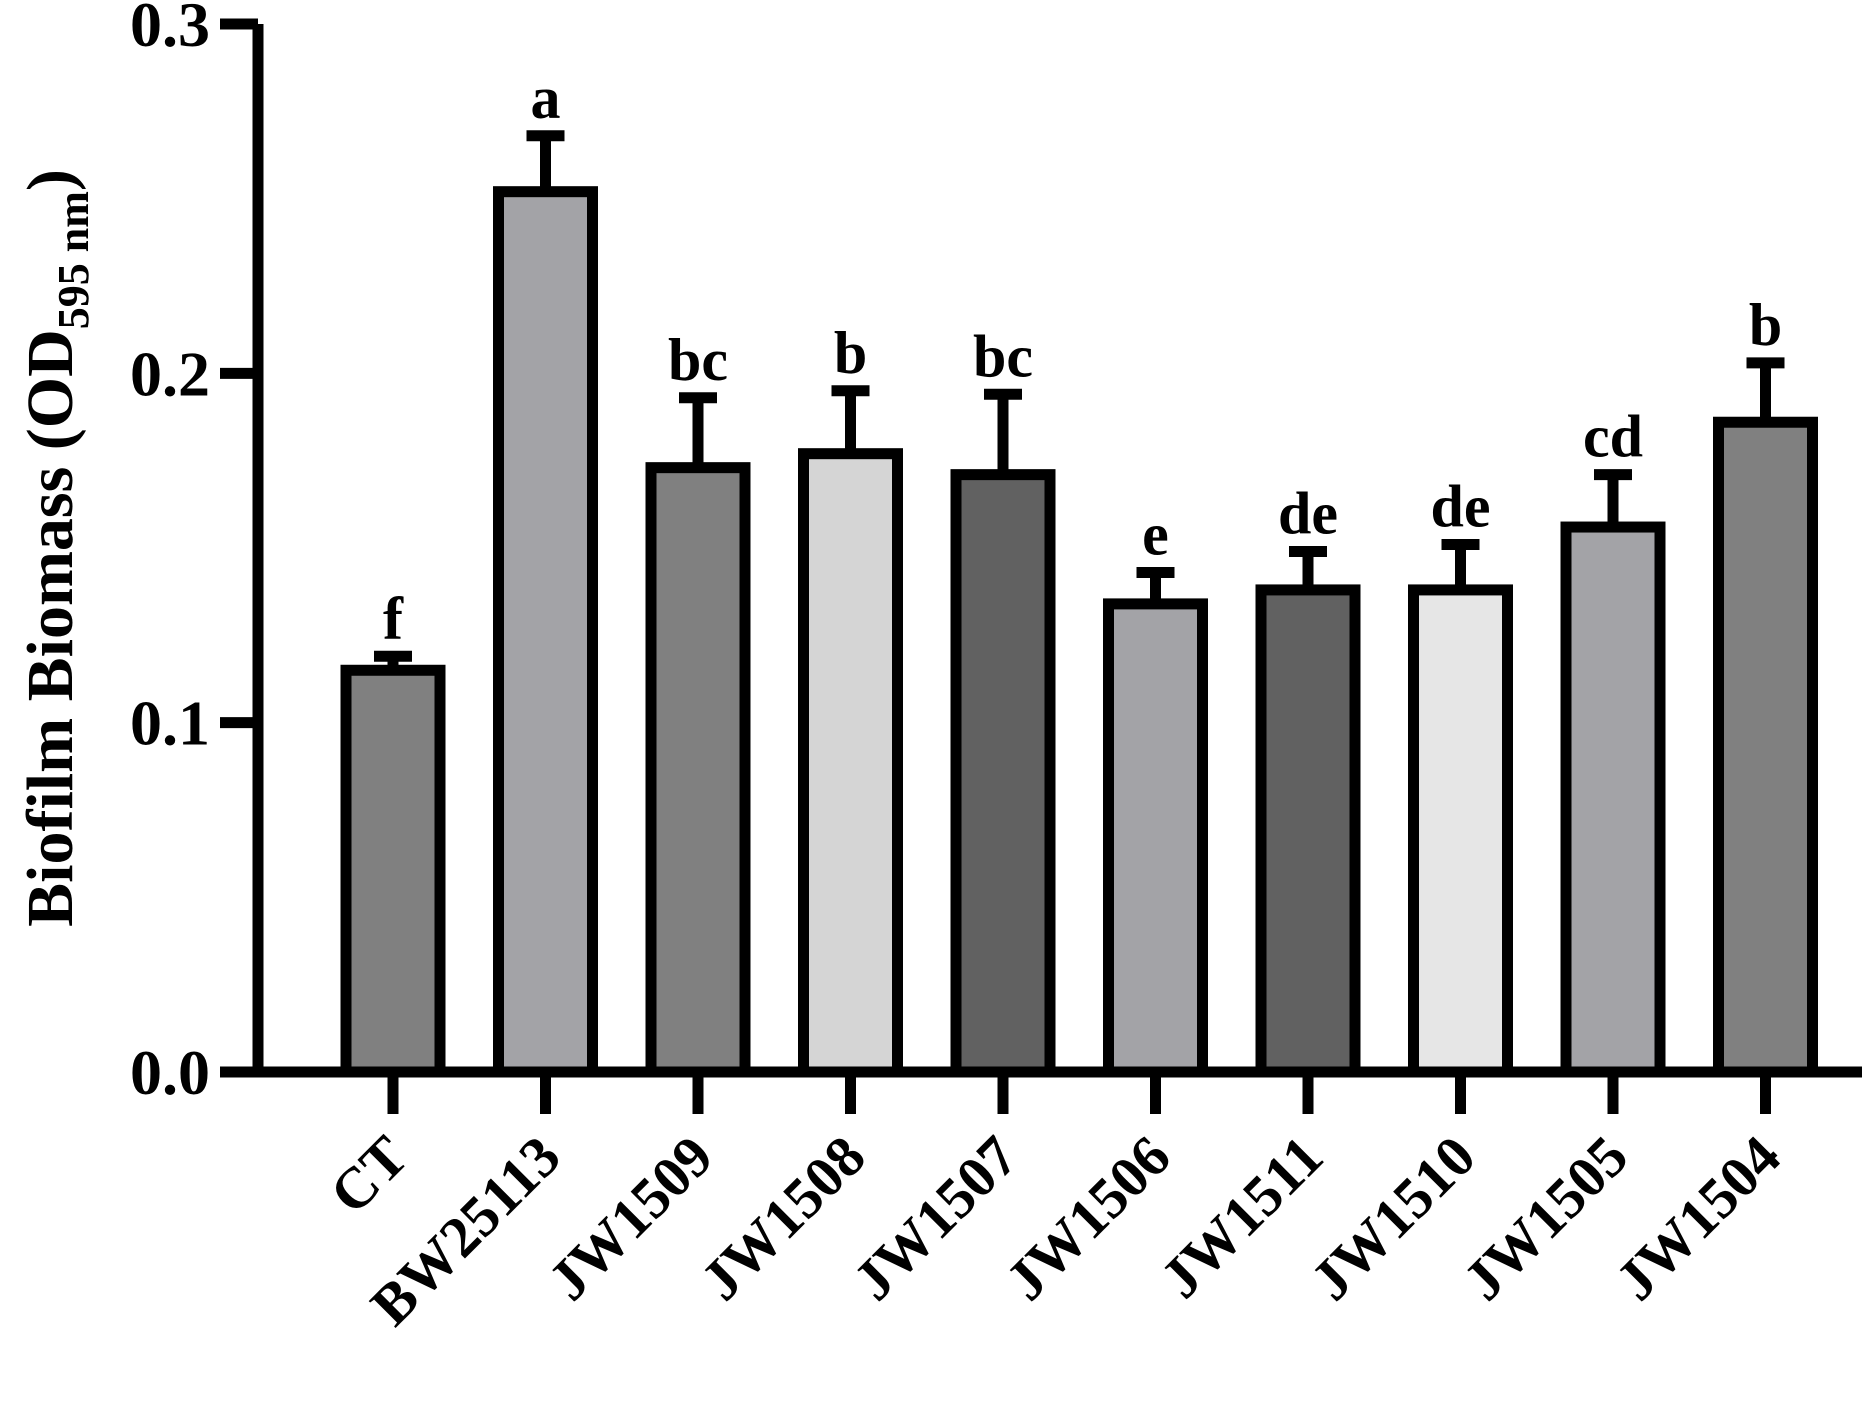 This screenshot has width=1867, height=1421. I want to click on x-tick-label: JW1507, so click(936, 1218).